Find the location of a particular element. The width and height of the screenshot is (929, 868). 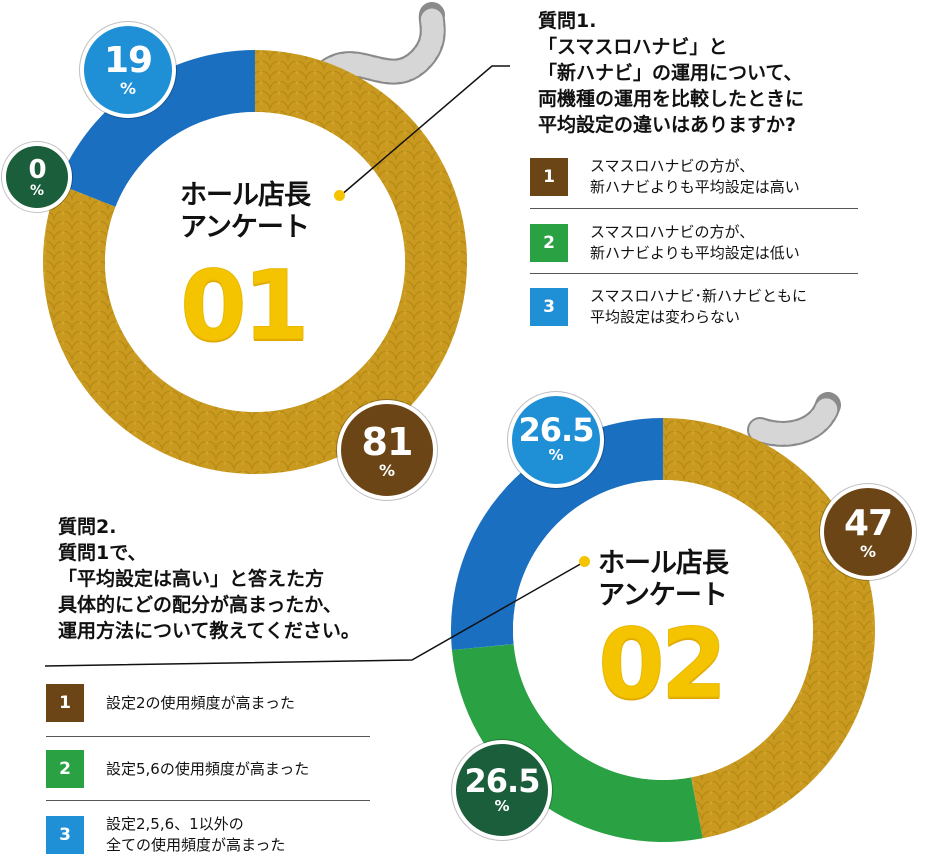

chart2-label-bubble-top-left: 26.5 % is located at coordinates (556, 440).